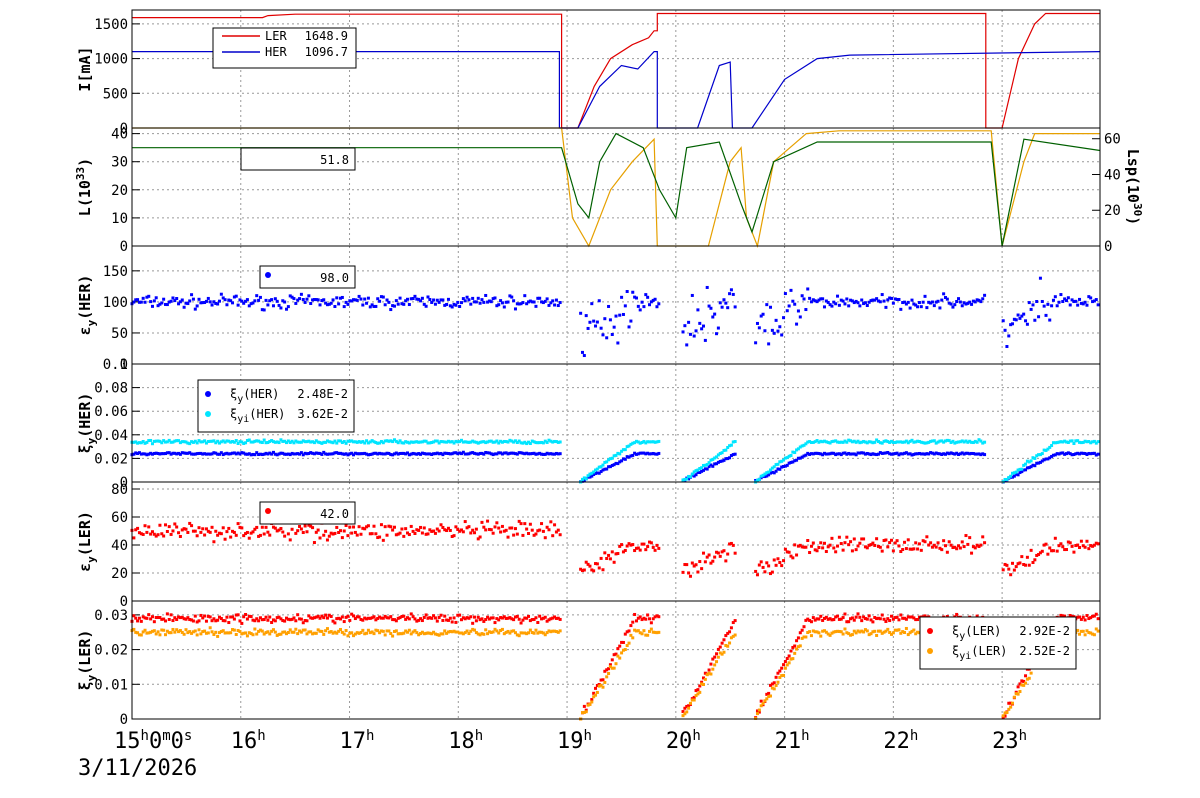 The image size is (1200, 798). What do you see at coordinates (111, 651) in the screenshot?
I see `y-tick-label: 0.02` at bounding box center [111, 651].